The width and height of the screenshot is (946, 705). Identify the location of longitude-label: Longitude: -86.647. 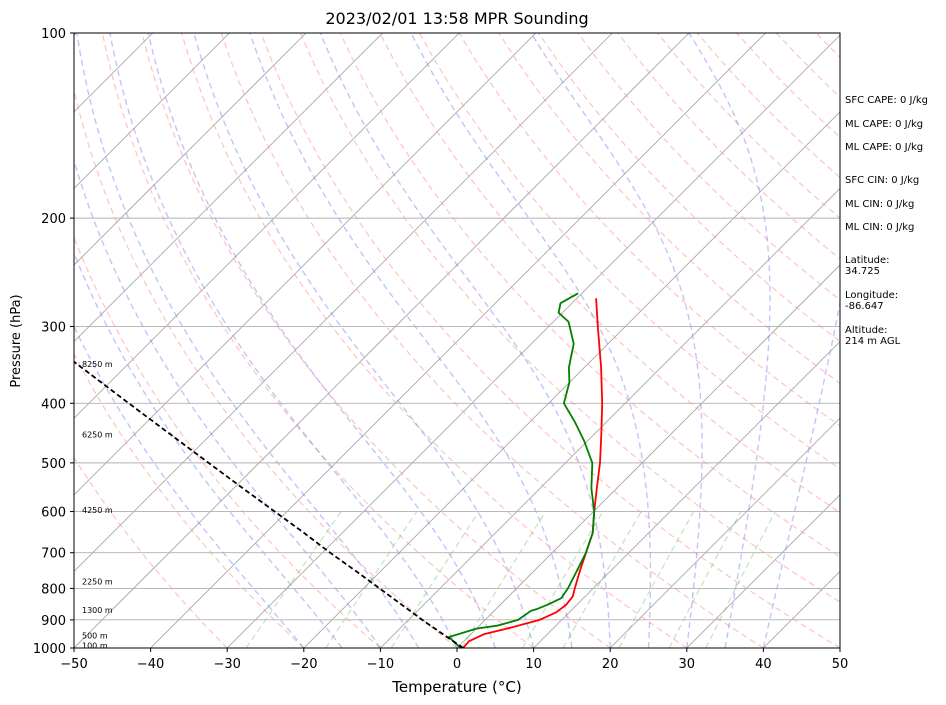
(872, 301).